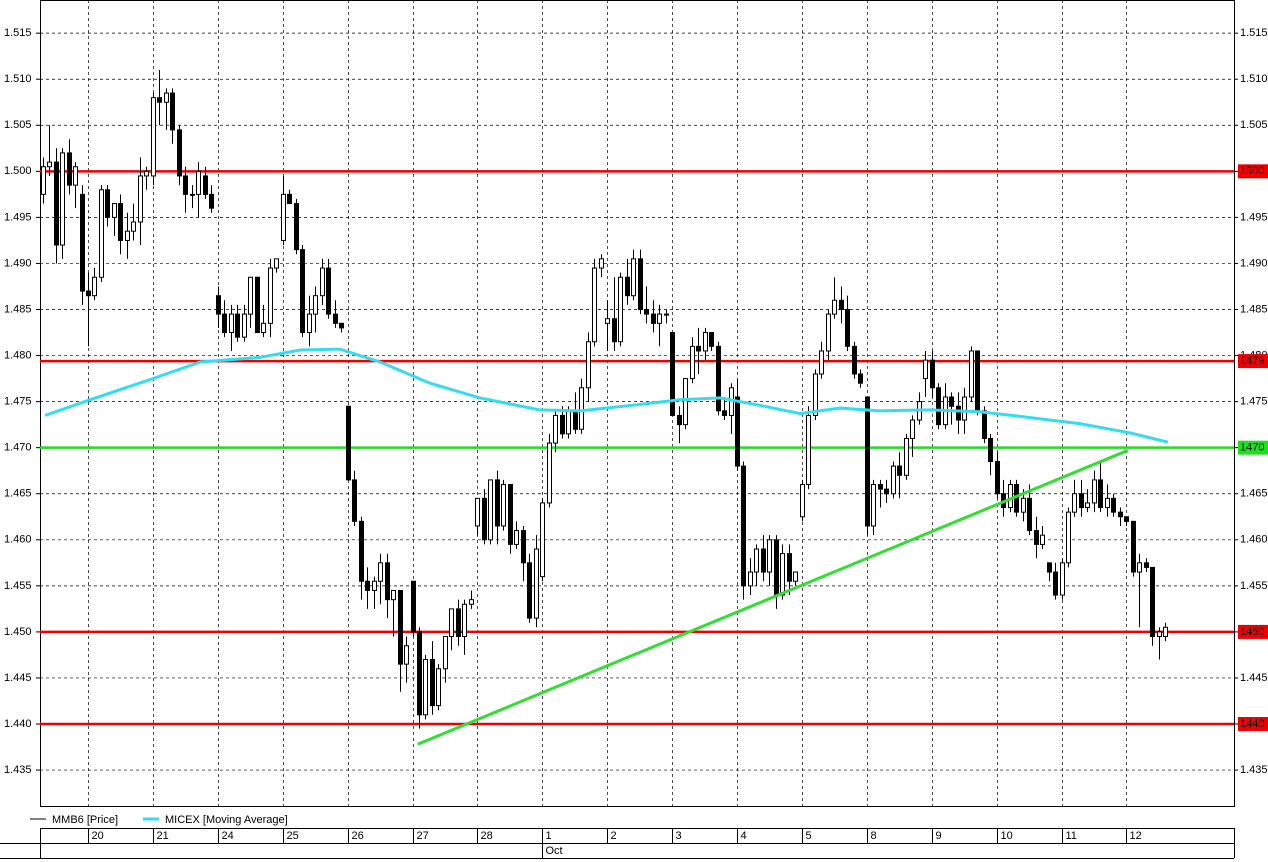 The height and width of the screenshot is (862, 1268). What do you see at coordinates (18, 171) in the screenshot?
I see `y-tick-label: 1.500` at bounding box center [18, 171].